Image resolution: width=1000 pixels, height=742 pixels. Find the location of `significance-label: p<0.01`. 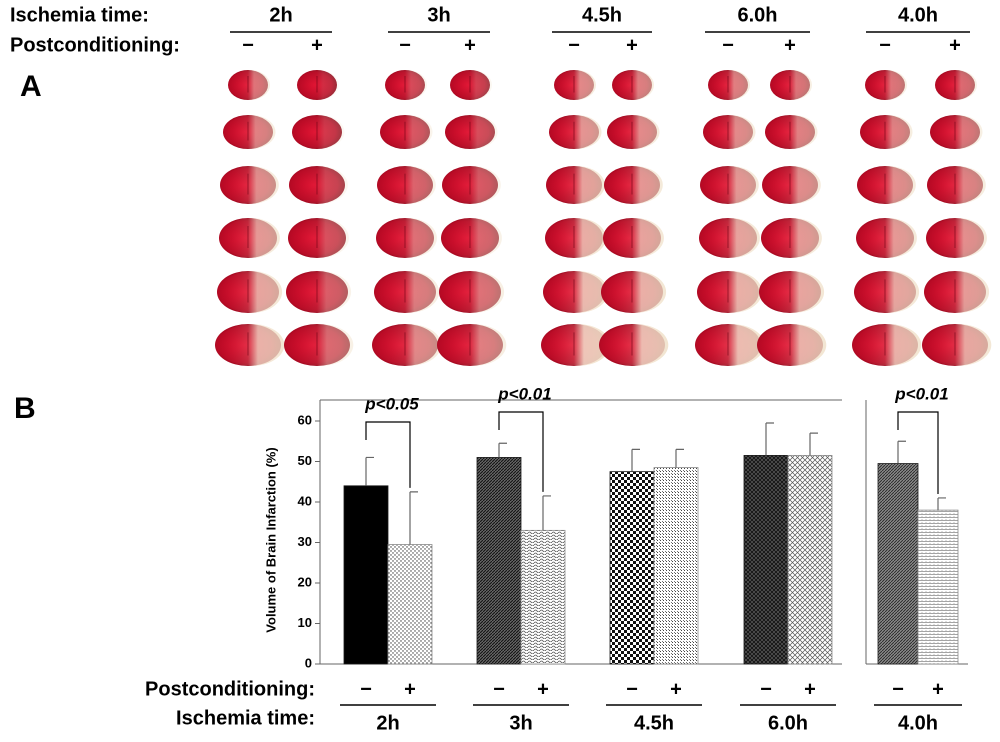

significance-label: p<0.01 is located at coordinates (524, 393).